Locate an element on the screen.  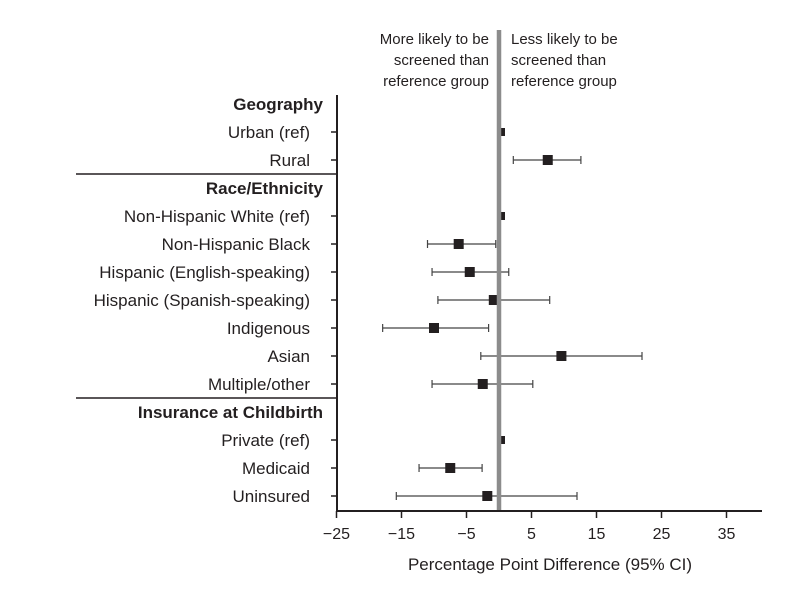
x-tick-label: −25 is located at coordinates (336, 534).